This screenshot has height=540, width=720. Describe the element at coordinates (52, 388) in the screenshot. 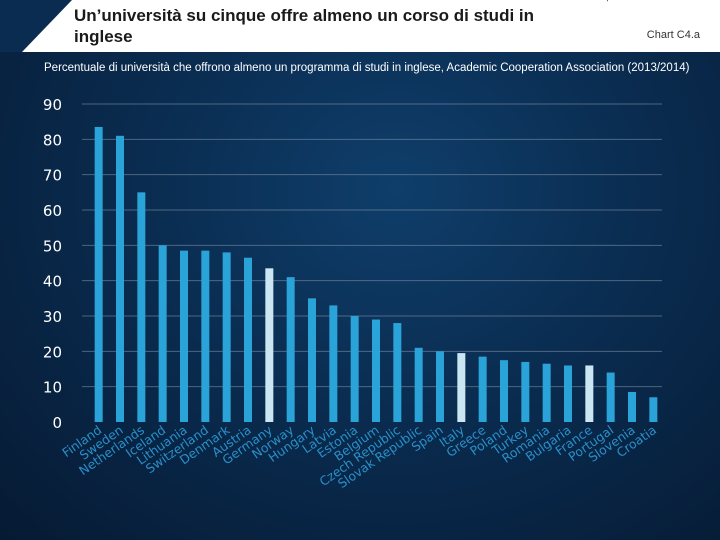

I see `y-tick-label: 10` at that location.